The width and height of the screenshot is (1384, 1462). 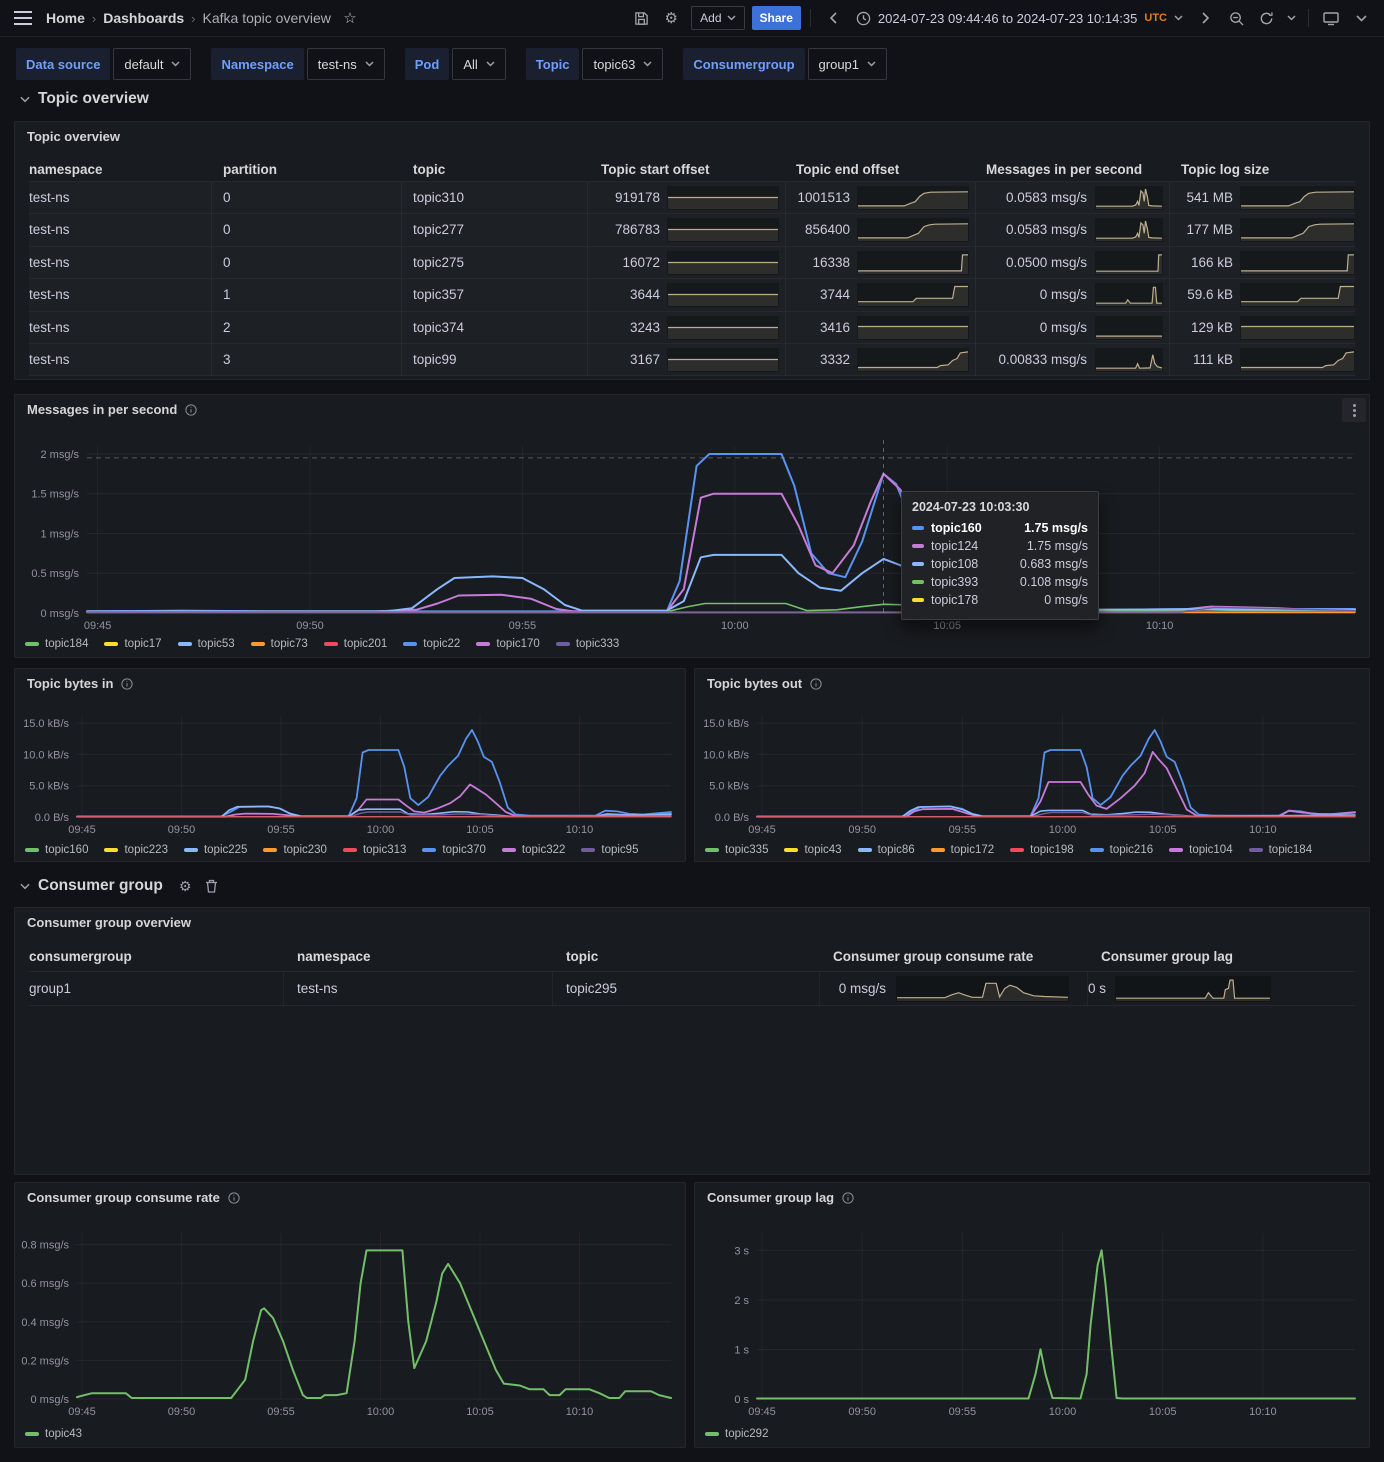 What do you see at coordinates (1063, 295) in the screenshot?
I see `table-cell-value: 0 msg/s` at bounding box center [1063, 295].